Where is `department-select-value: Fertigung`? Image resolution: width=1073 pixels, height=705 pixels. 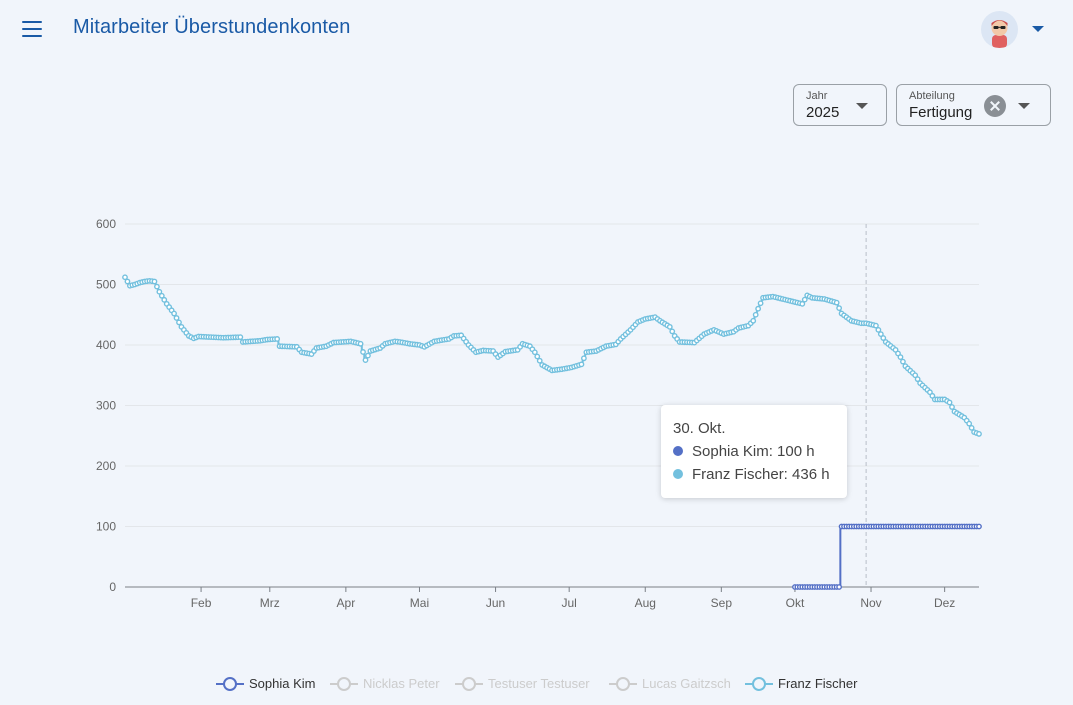 department-select-value: Fertigung is located at coordinates (941, 112).